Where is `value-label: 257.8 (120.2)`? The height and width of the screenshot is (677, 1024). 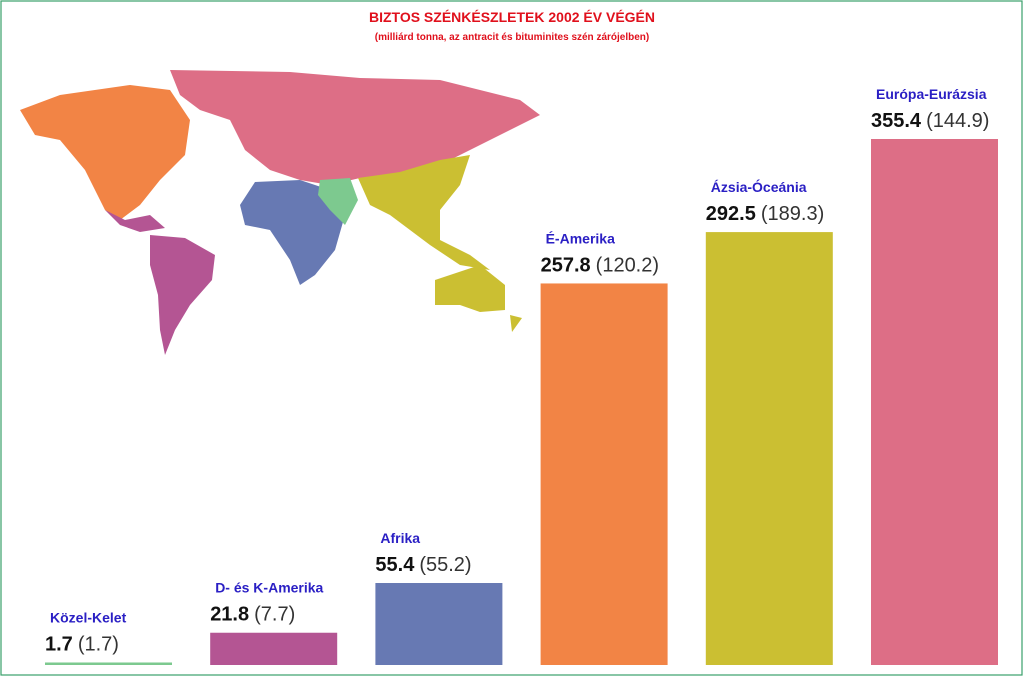
value-label: 257.8 (120.2) is located at coordinates (600, 265).